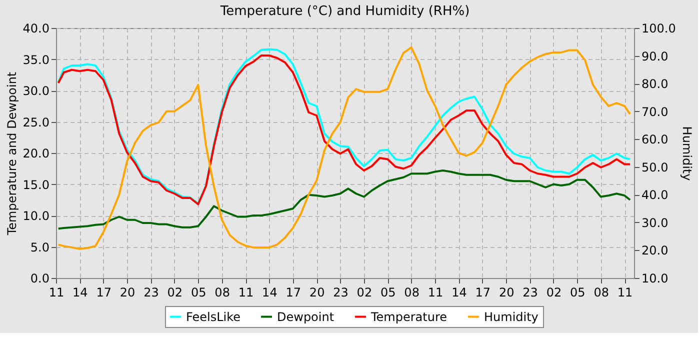  I want to click on legend-label: Dewpoint, so click(305, 317).